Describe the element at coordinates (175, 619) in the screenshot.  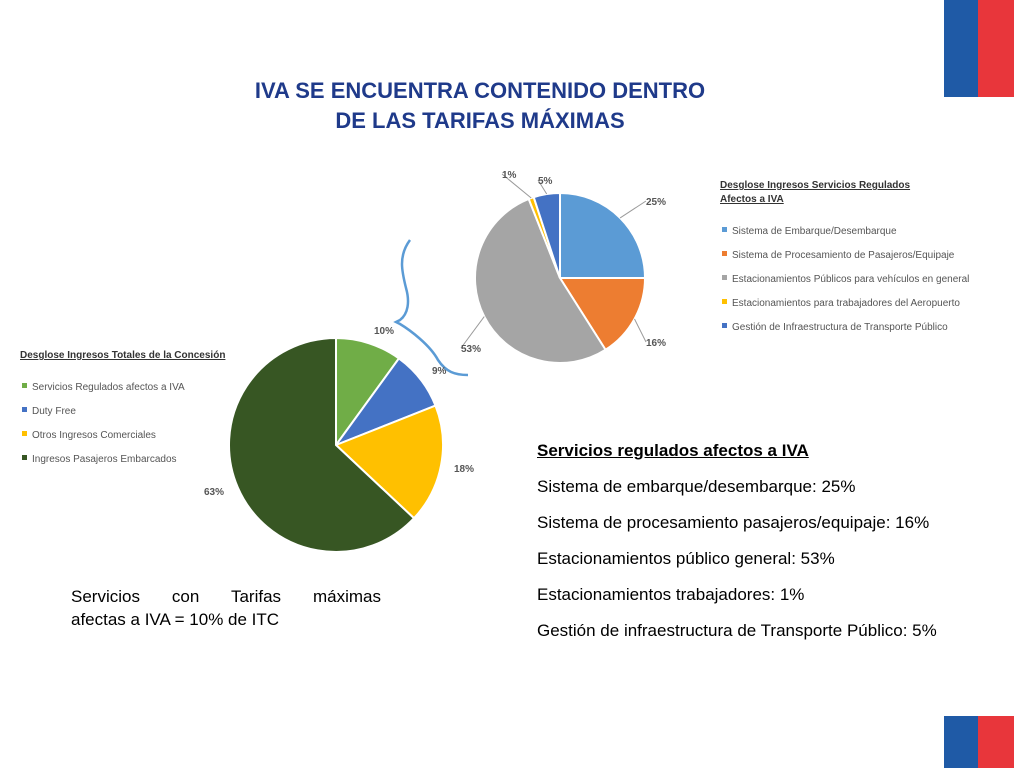
I see `tariff-note-line-2: afectas a IVA = 10% de ITC` at that location.